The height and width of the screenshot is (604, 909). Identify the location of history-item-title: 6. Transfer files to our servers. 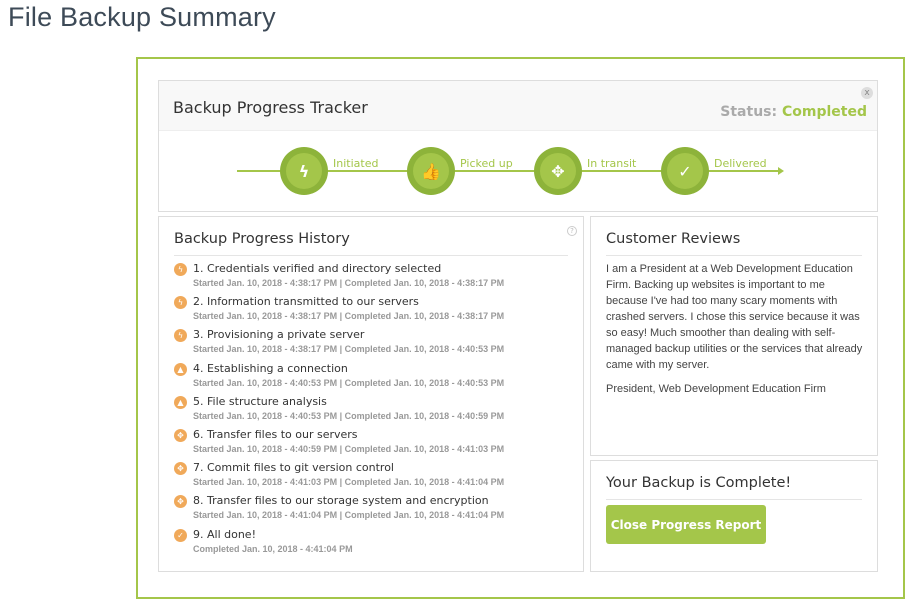
(275, 434).